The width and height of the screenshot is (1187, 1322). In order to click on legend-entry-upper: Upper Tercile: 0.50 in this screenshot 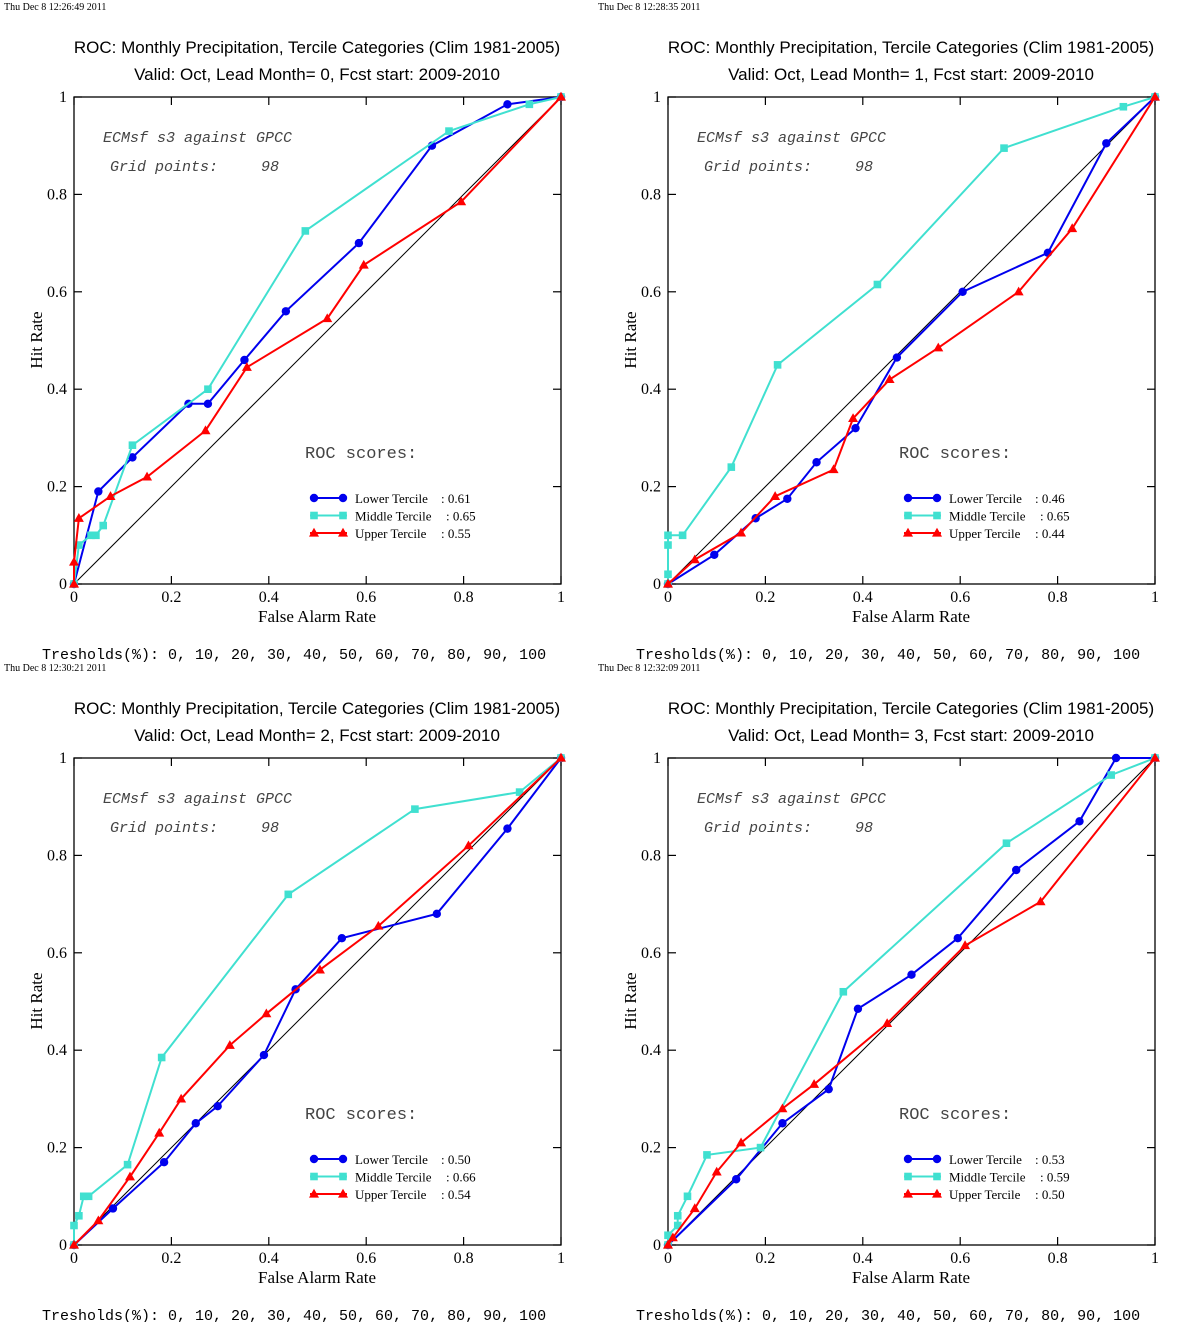, I will do `click(984, 1194)`.